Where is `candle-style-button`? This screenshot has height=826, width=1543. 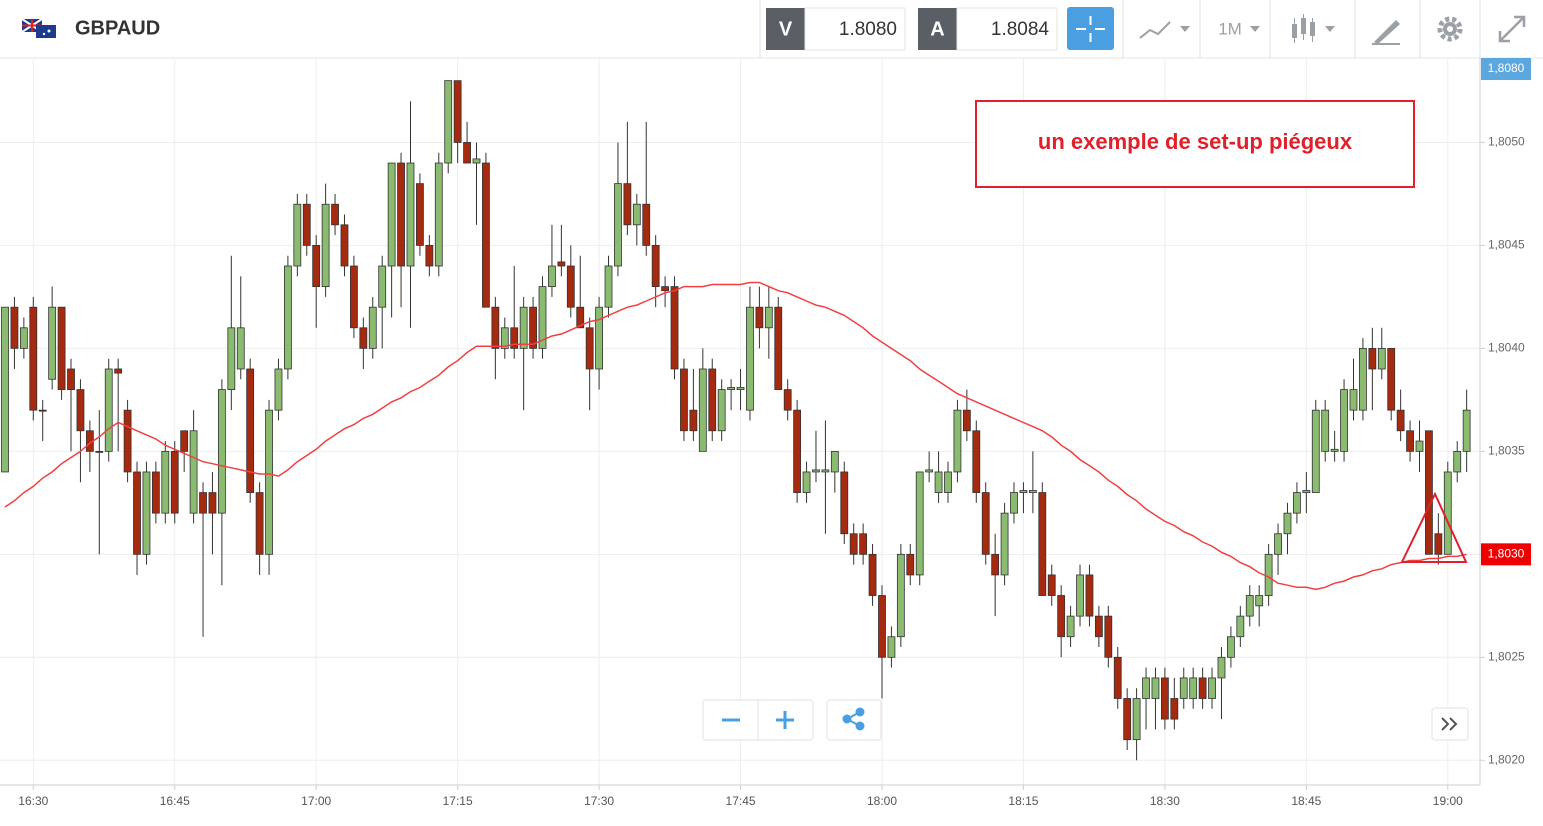
candle-style-button is located at coordinates (1313, 28).